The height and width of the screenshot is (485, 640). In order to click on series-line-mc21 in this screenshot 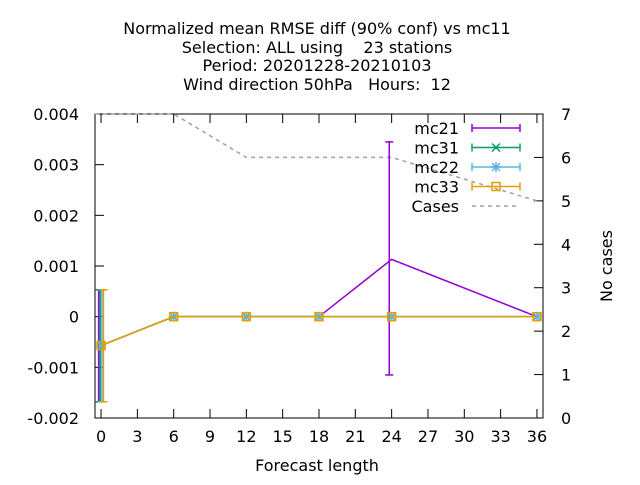, I will do `click(319, 302)`.